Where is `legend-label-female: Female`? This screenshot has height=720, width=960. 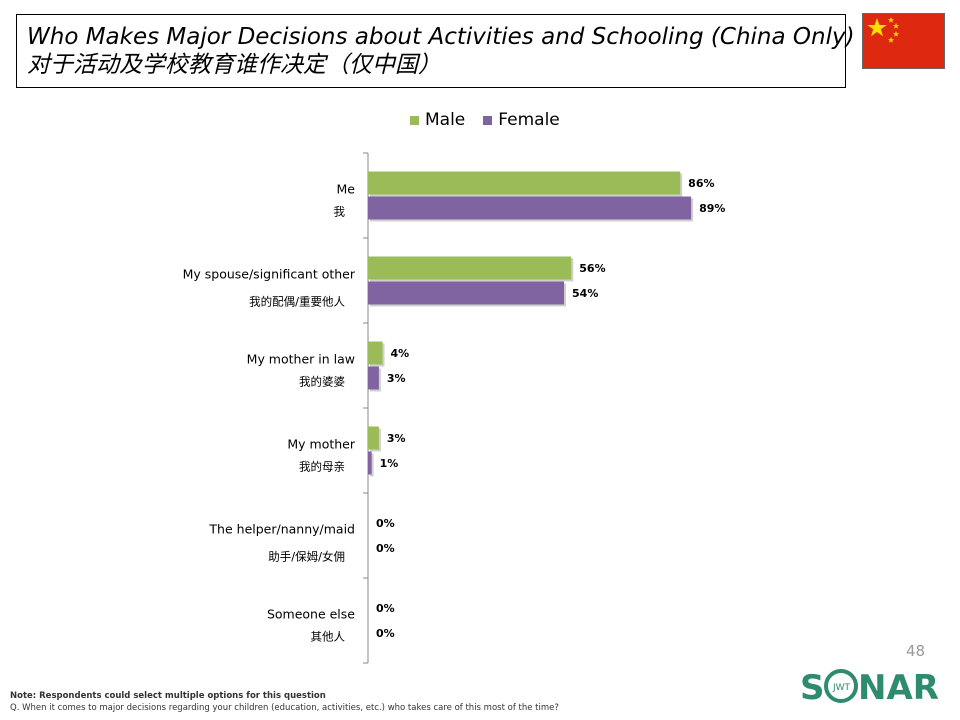 legend-label-female: Female is located at coordinates (529, 120).